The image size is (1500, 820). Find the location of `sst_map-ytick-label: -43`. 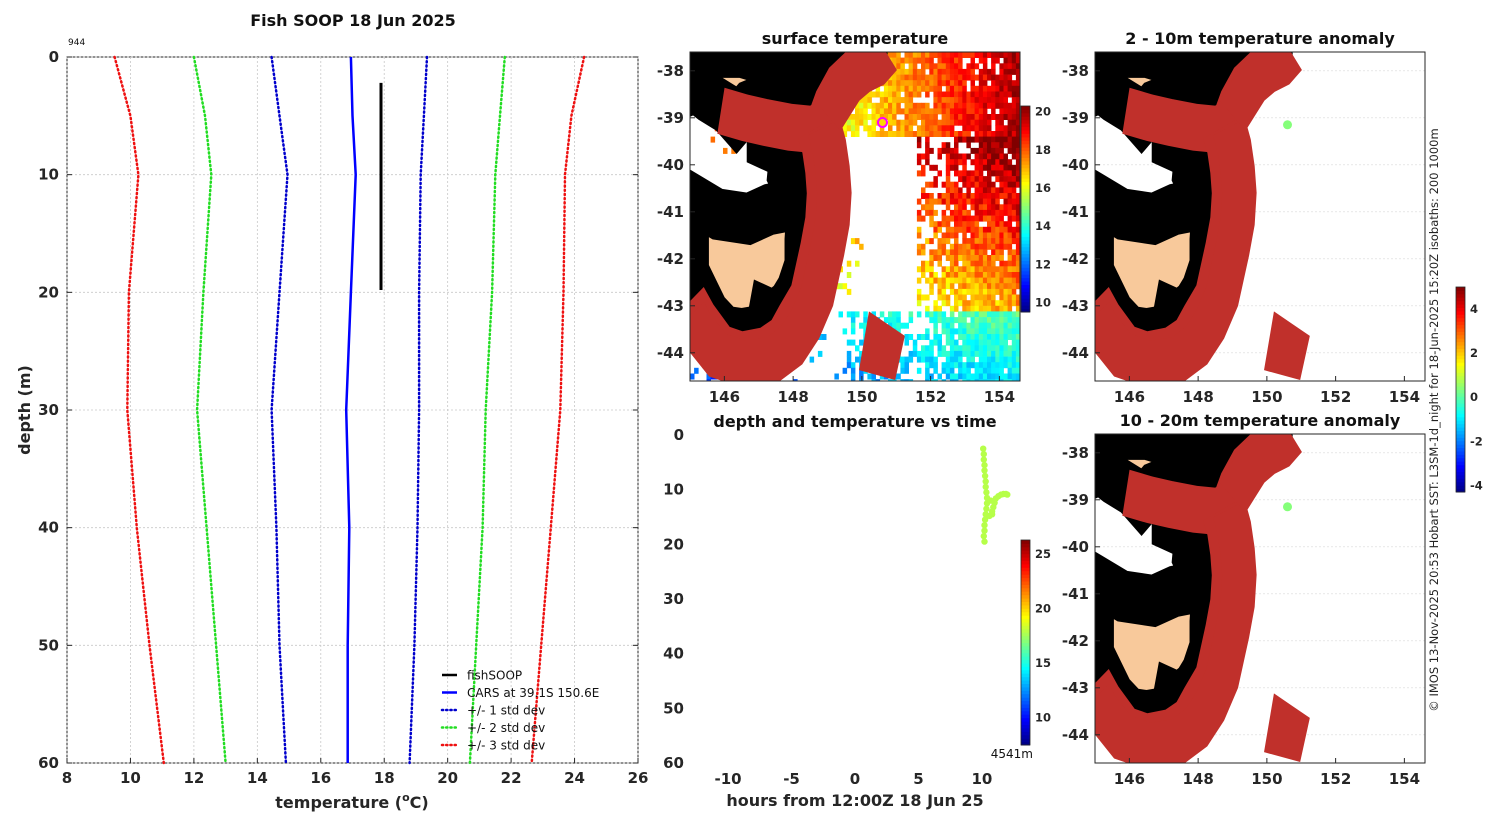

sst_map-ytick-label: -43 is located at coordinates (670, 306).